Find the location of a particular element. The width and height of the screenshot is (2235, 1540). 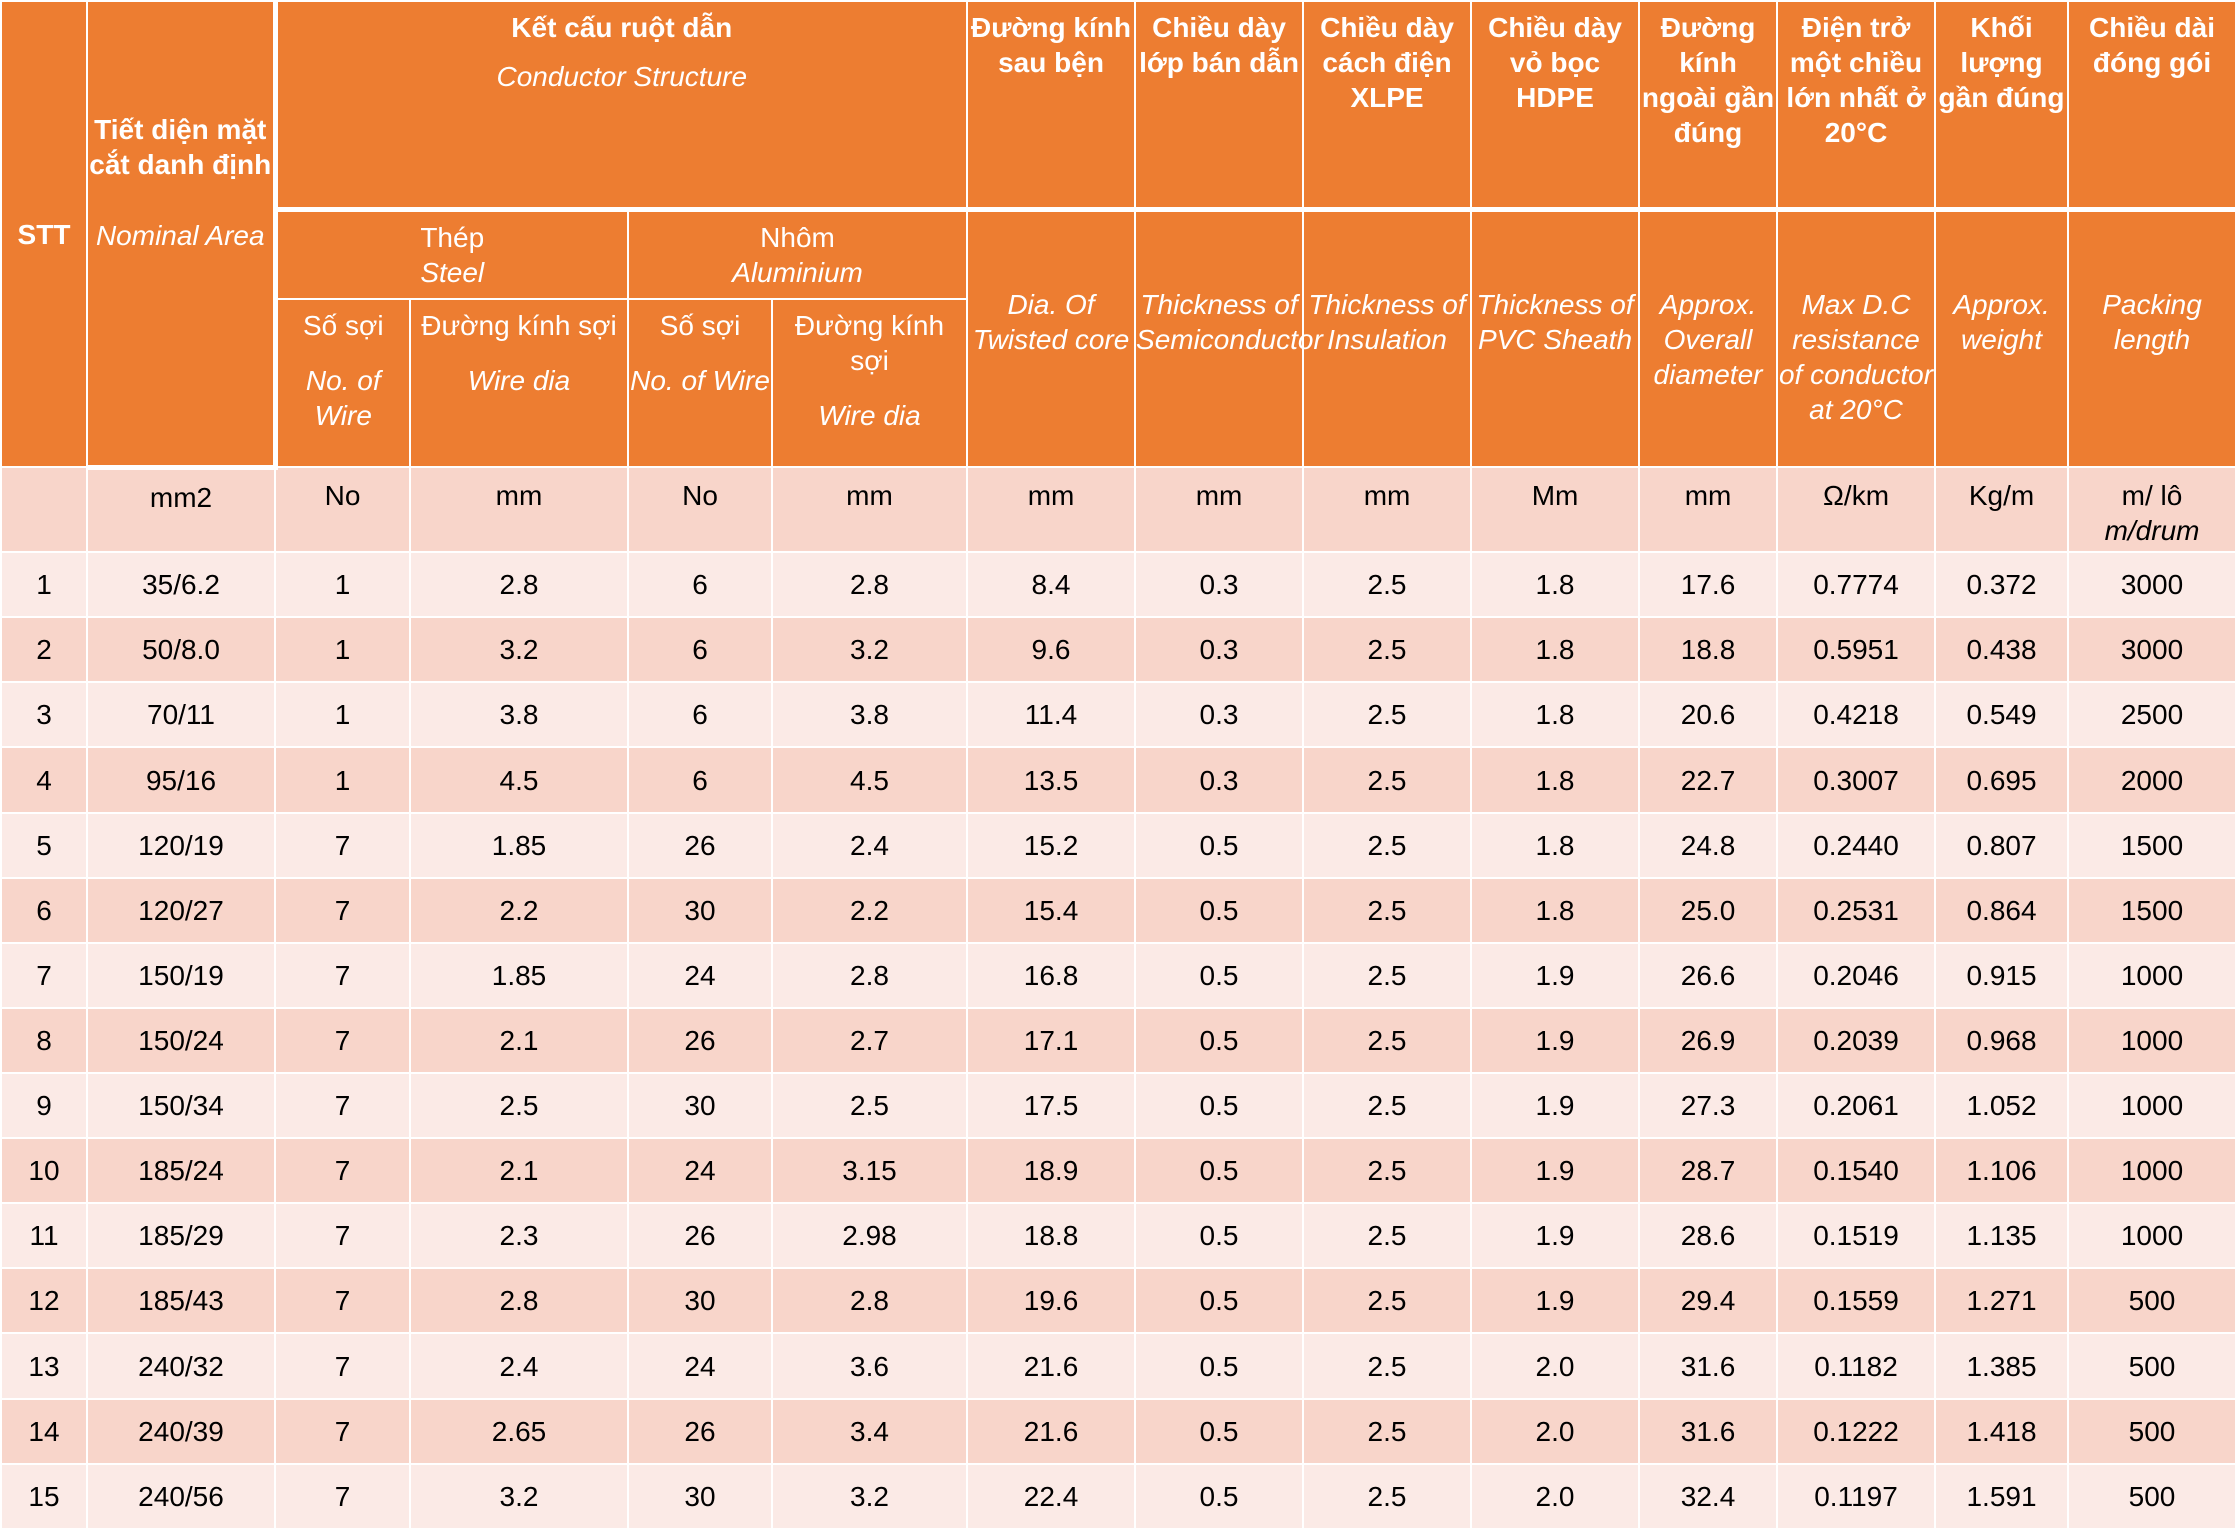

table-cell: 185/29 is located at coordinates (181, 1236).